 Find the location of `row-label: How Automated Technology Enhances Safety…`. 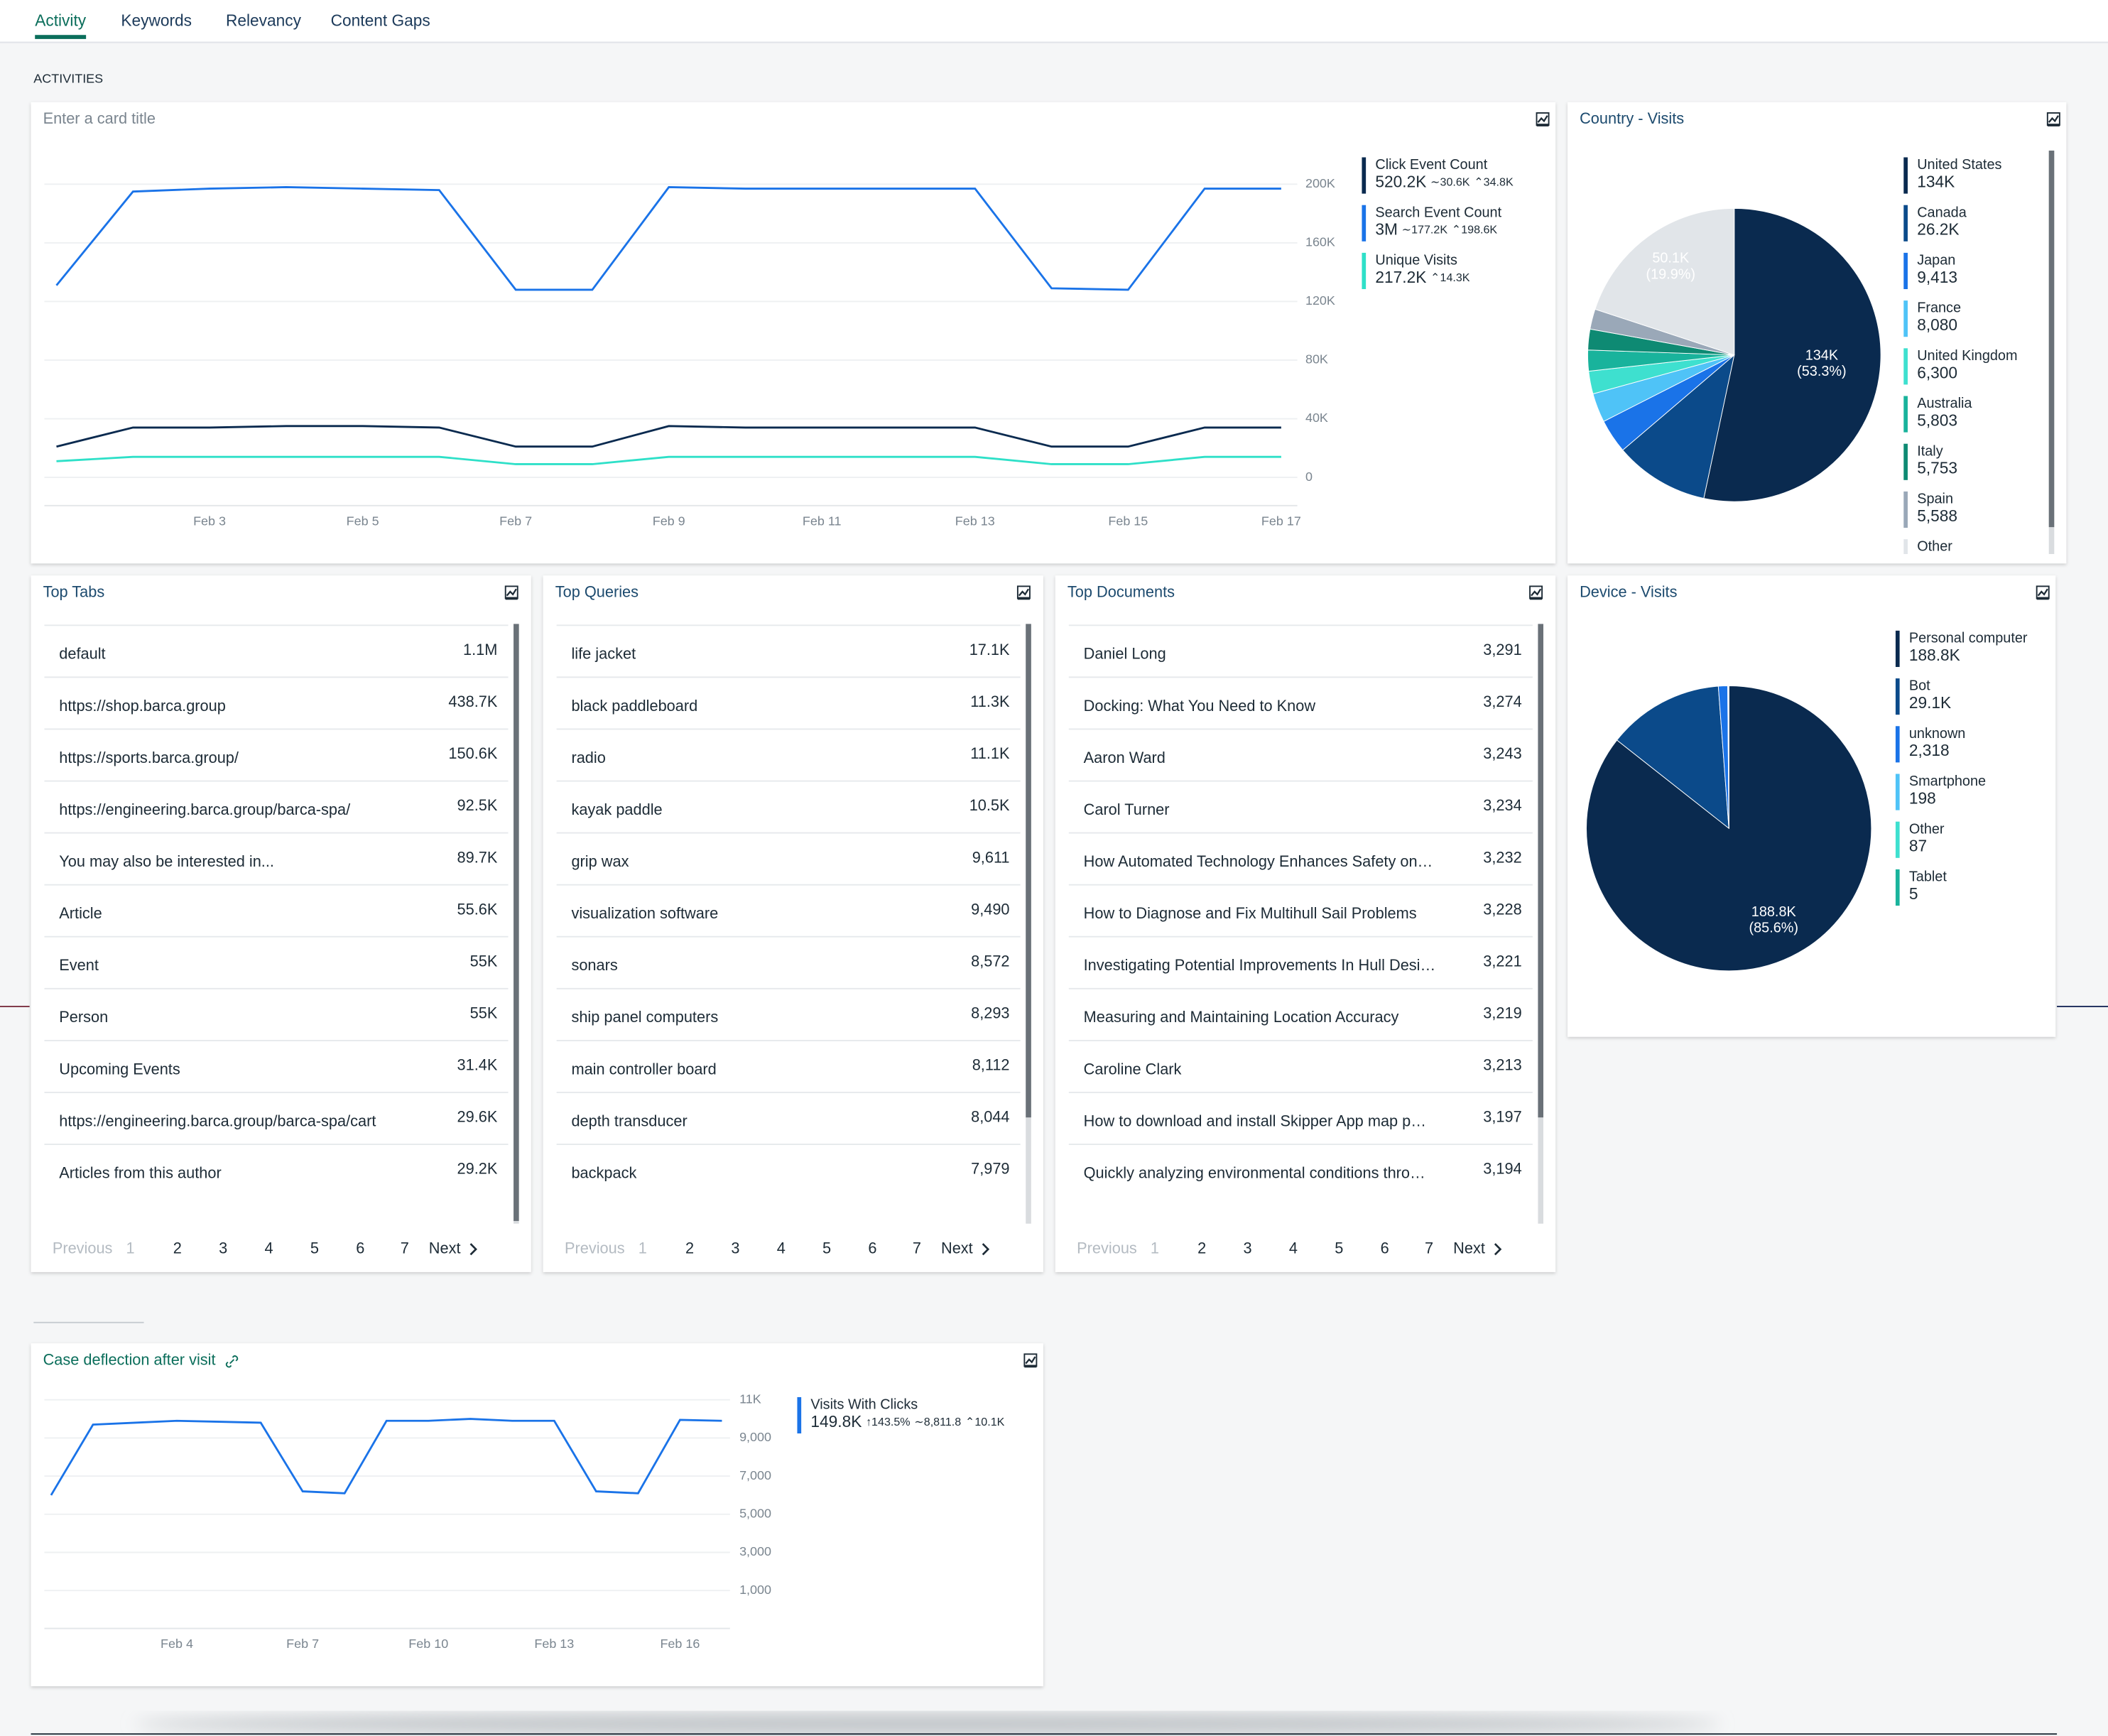

row-label: How Automated Technology Enhances Safety… is located at coordinates (1258, 861).